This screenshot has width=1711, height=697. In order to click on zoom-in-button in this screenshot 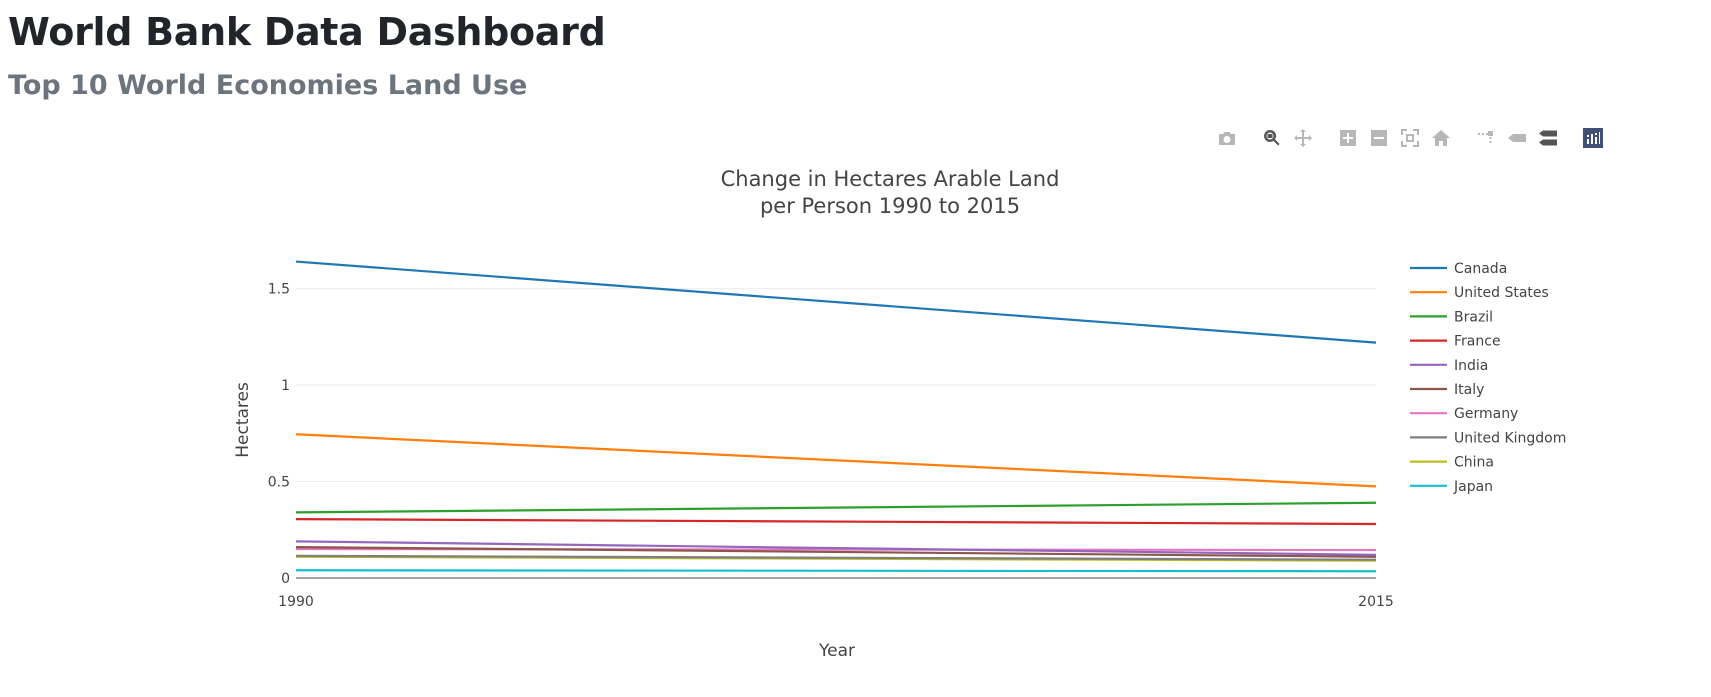, I will do `click(1348, 138)`.